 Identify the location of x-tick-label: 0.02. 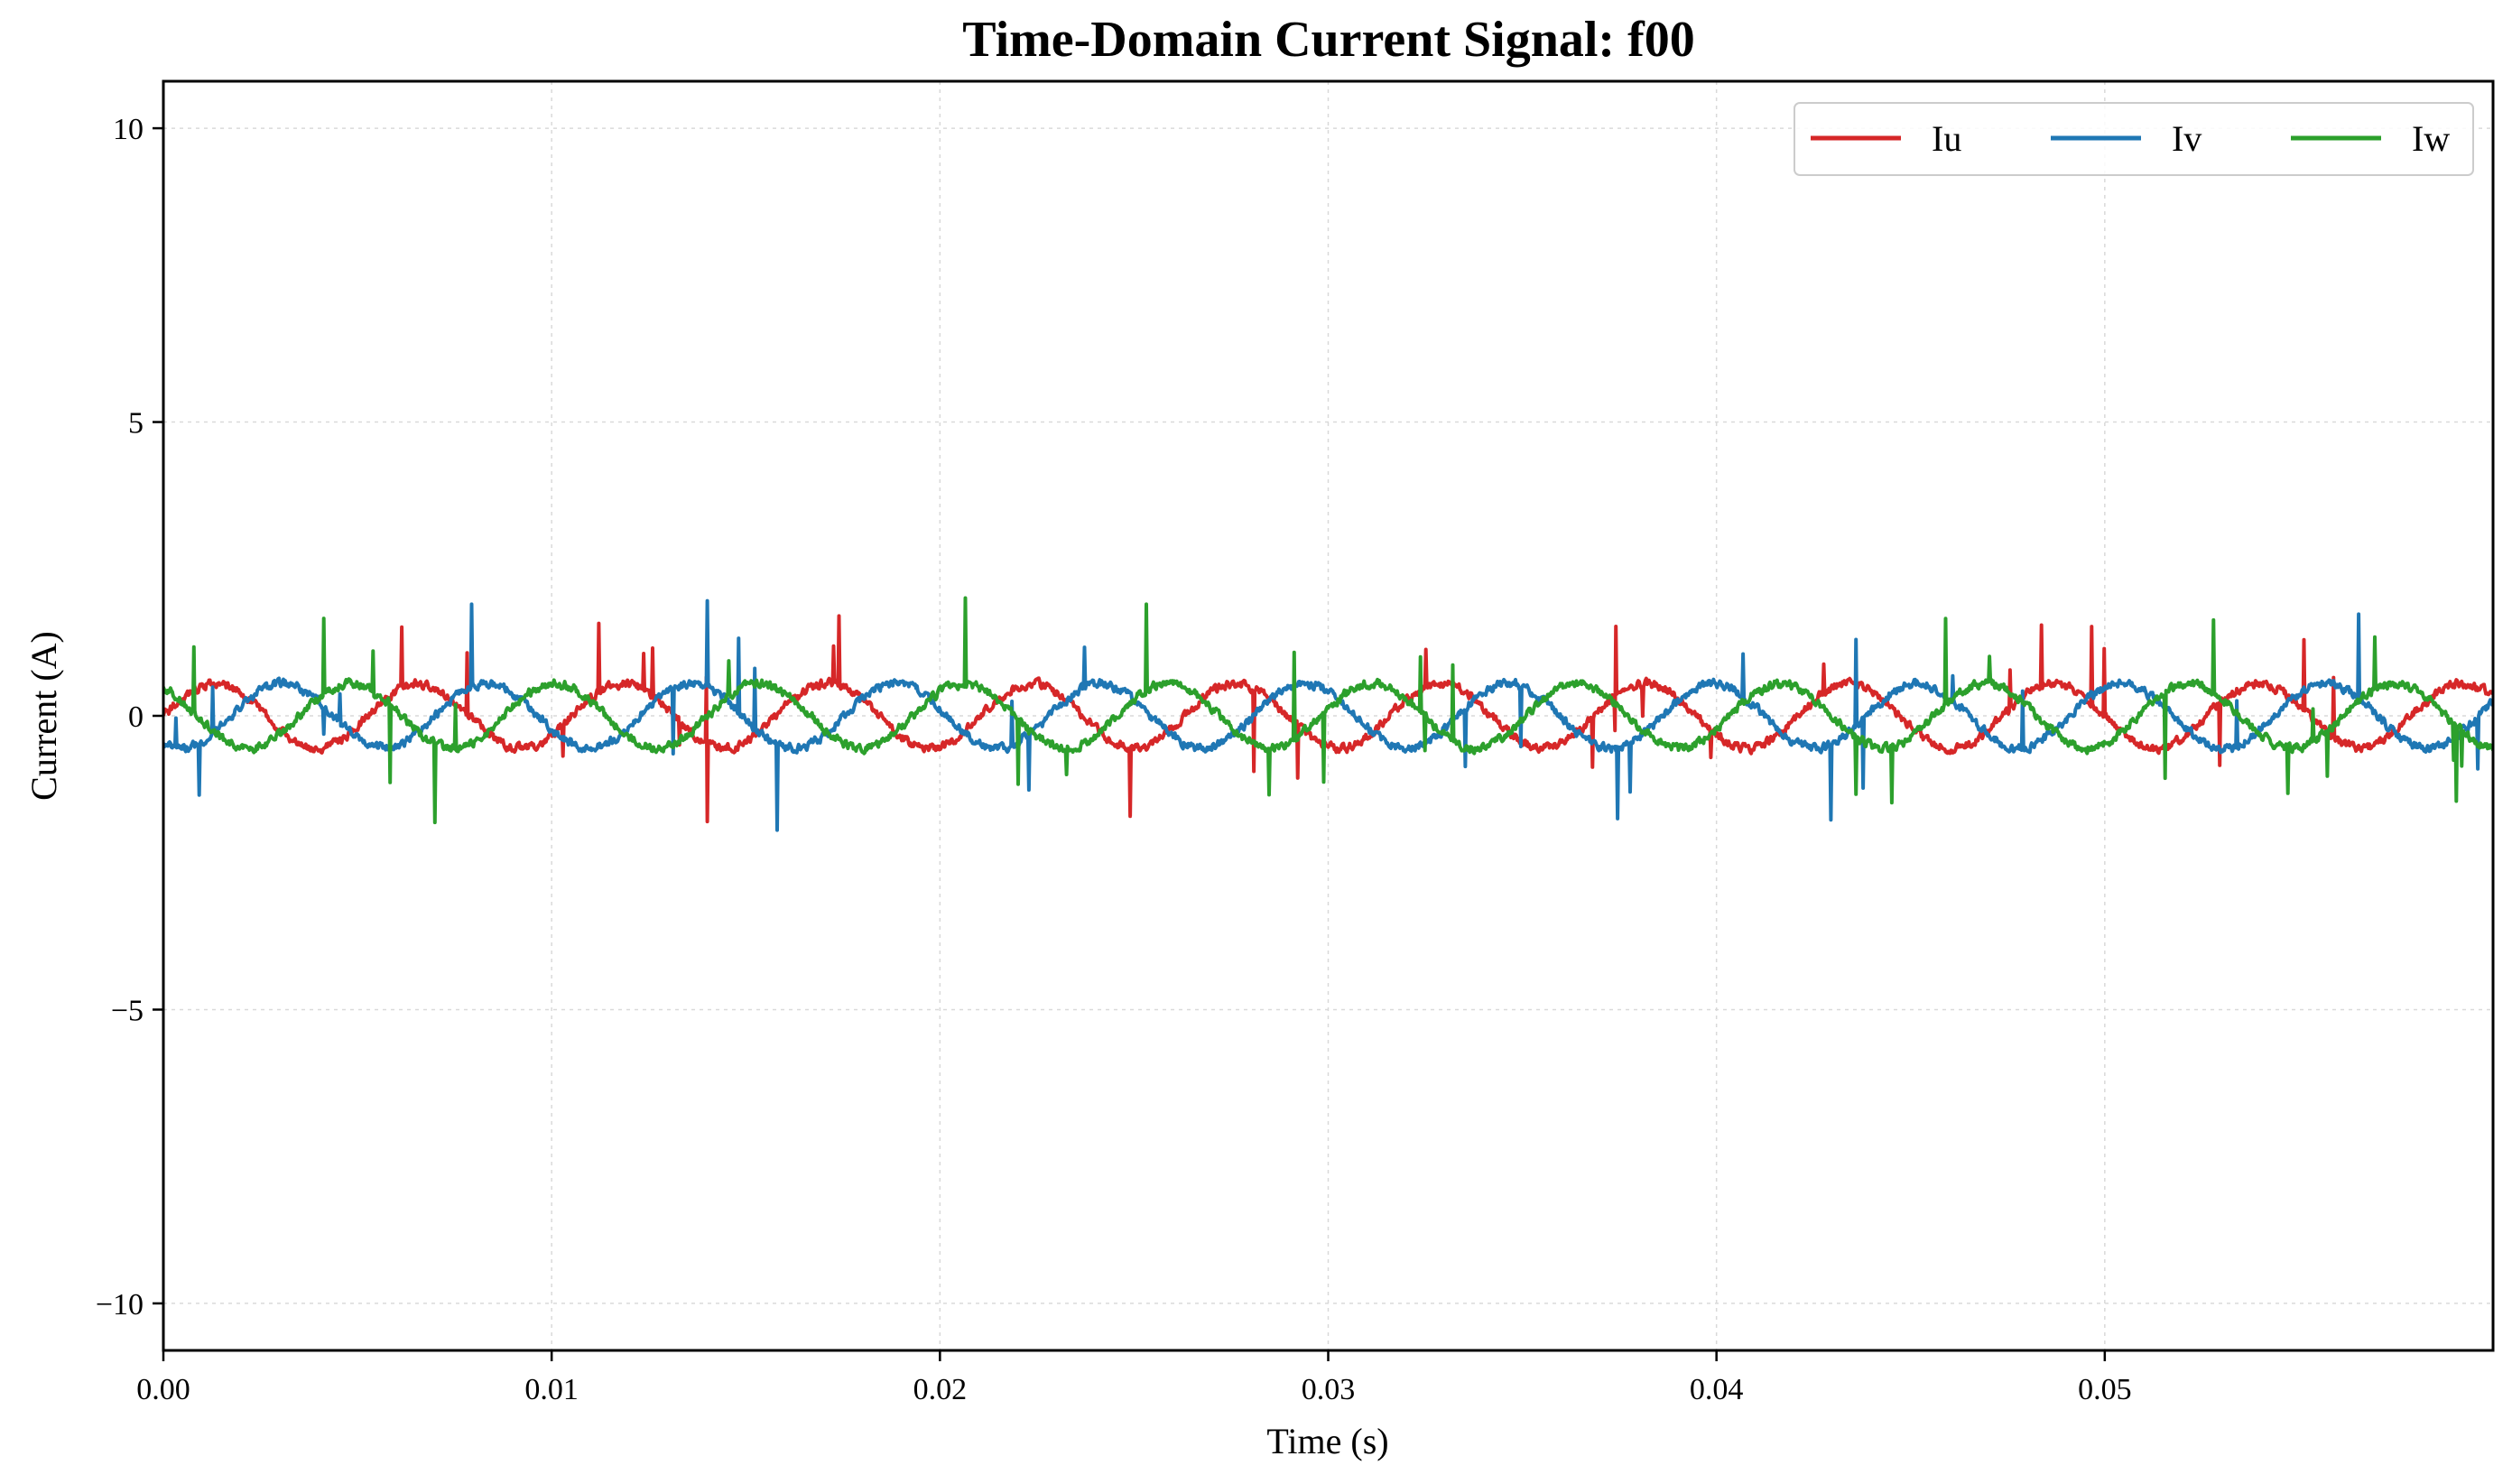
(940, 1390).